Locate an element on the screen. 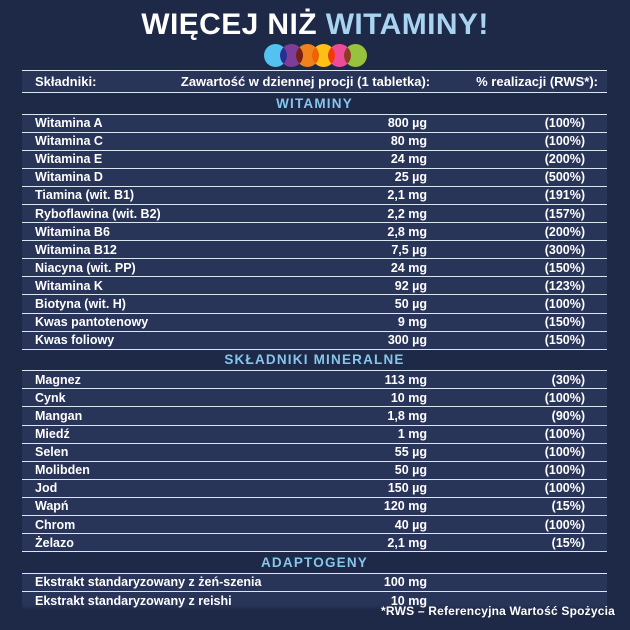  ingredient-amount: 40 µg is located at coordinates (410, 524).